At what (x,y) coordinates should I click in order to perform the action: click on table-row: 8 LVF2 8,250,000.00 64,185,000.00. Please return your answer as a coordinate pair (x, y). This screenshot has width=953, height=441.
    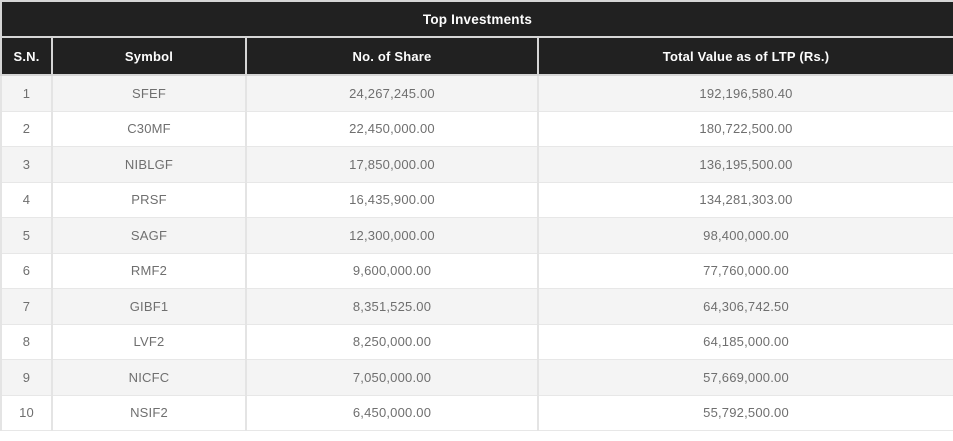
    Looking at the image, I should click on (476, 341).